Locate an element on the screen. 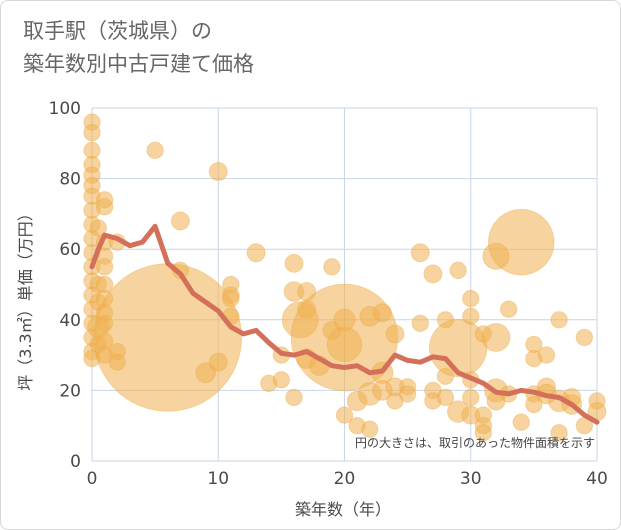  x-tick-label-20: 20 is located at coordinates (345, 479).